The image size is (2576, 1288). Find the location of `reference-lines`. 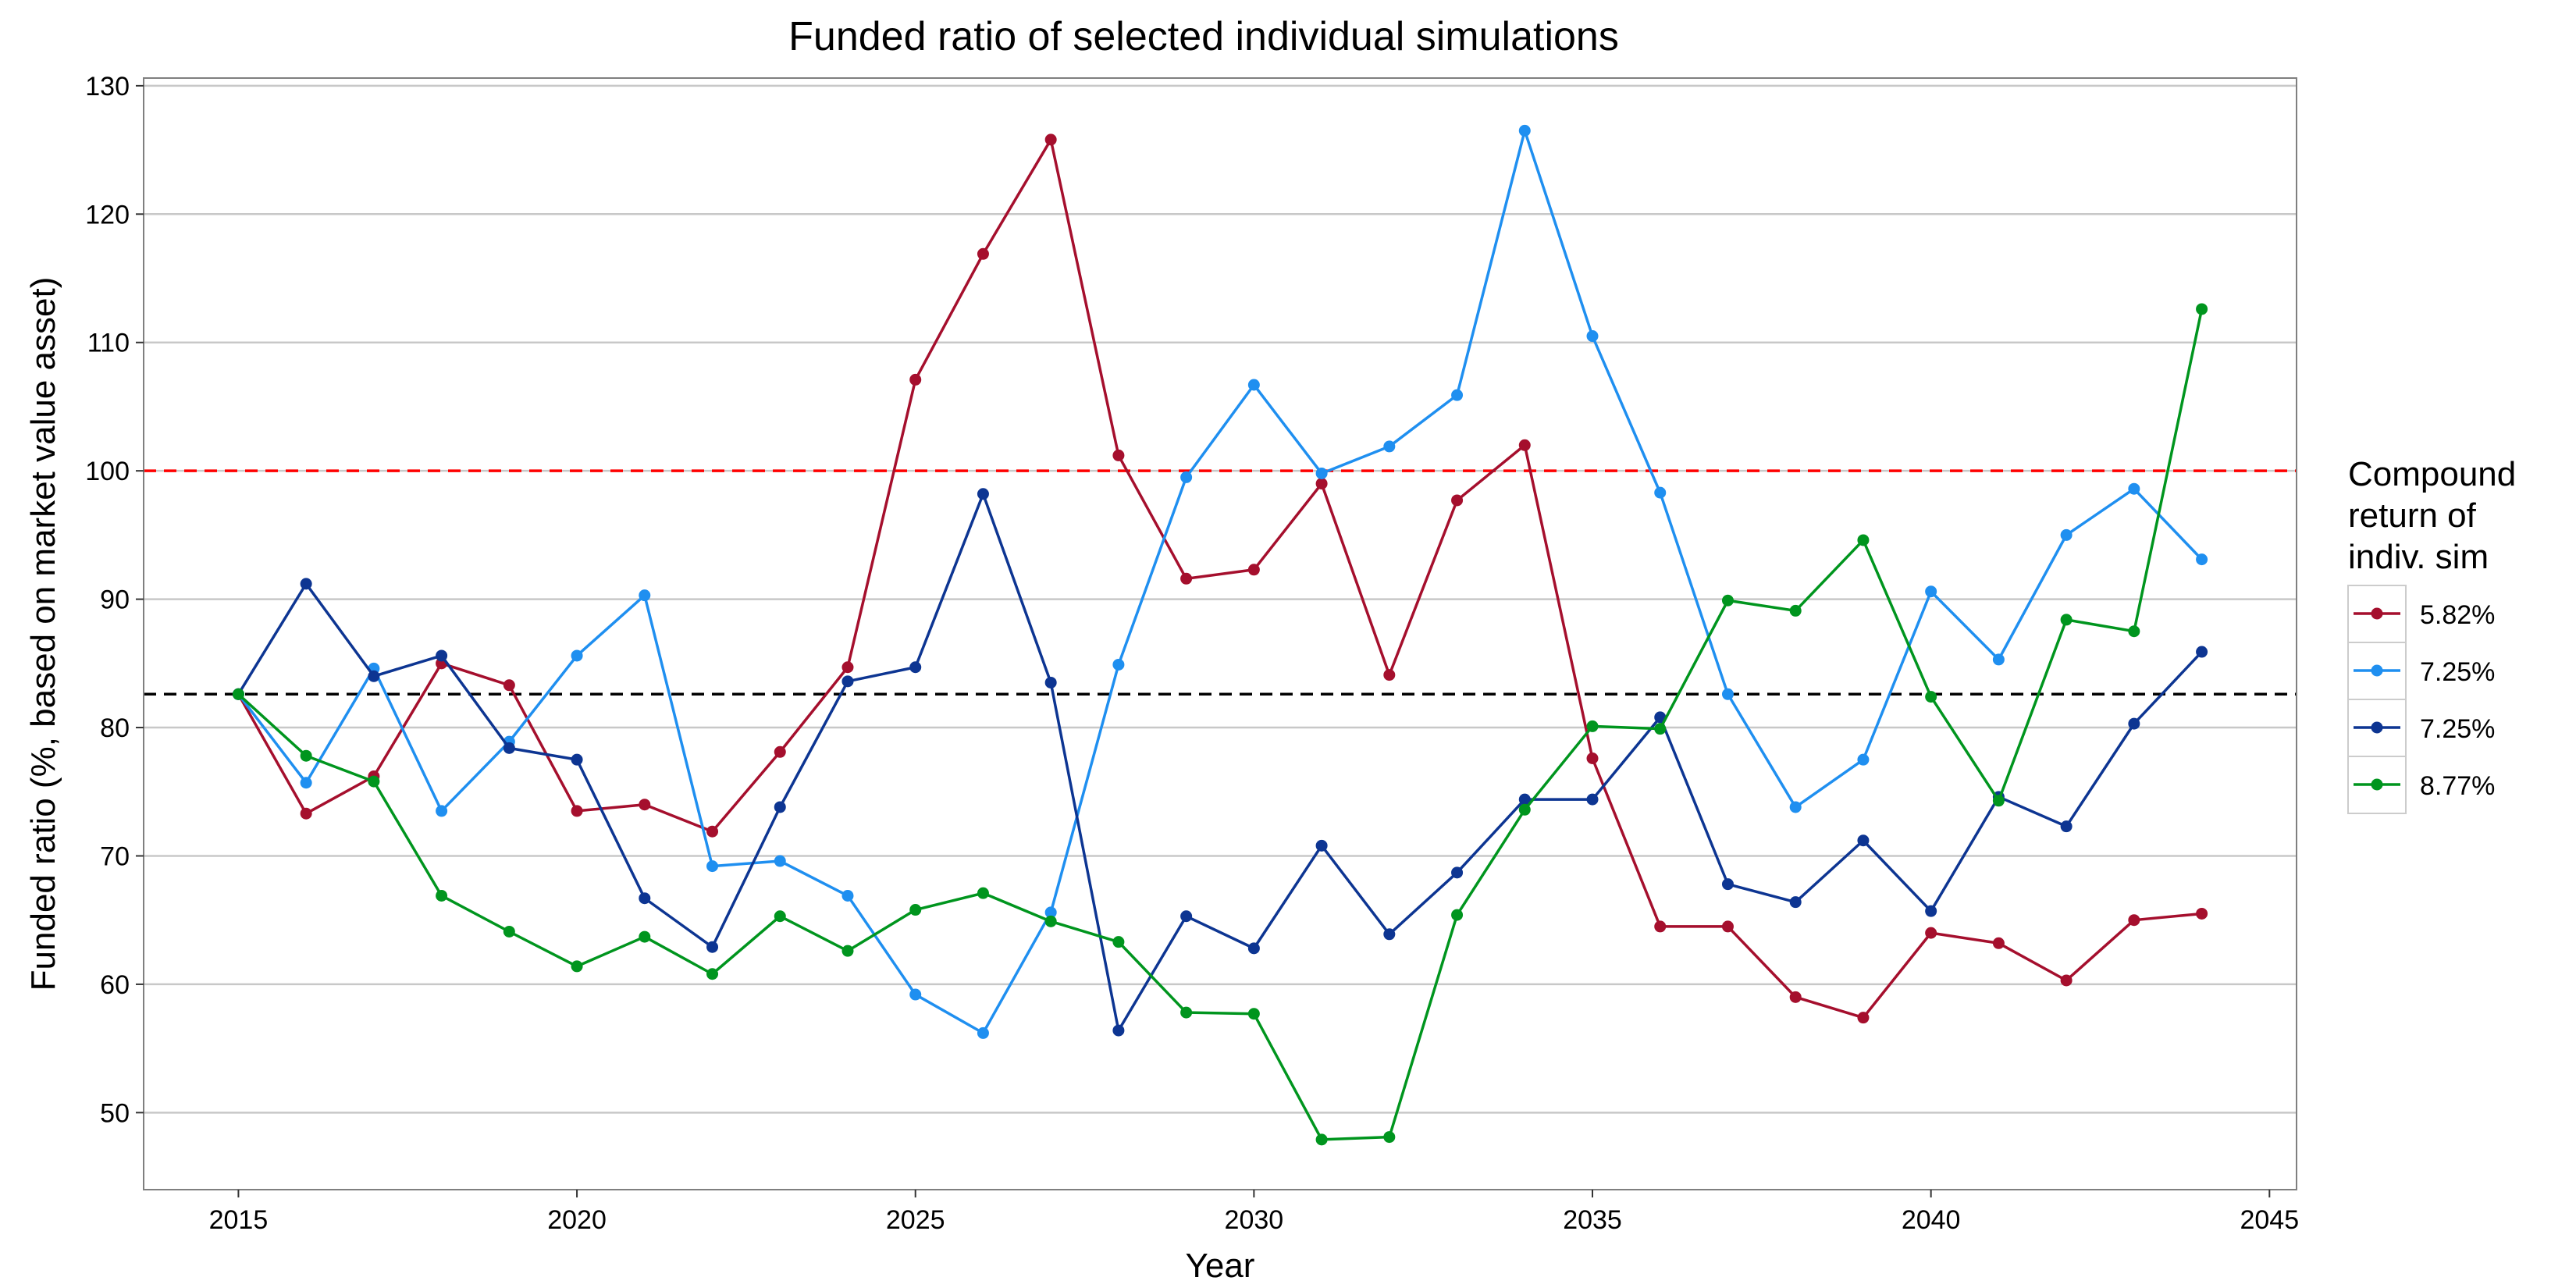

reference-lines is located at coordinates (1220, 582).